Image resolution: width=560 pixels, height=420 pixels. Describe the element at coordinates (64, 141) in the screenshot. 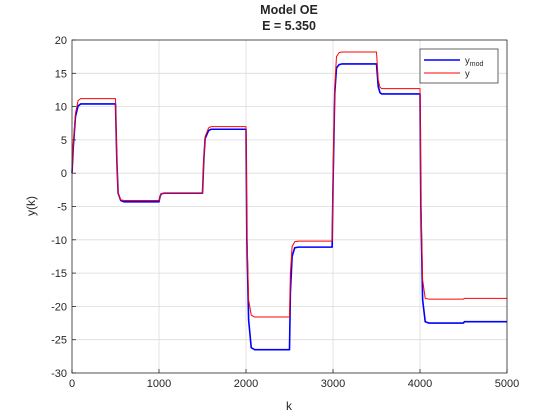

I see `y-tick-label: 5` at that location.